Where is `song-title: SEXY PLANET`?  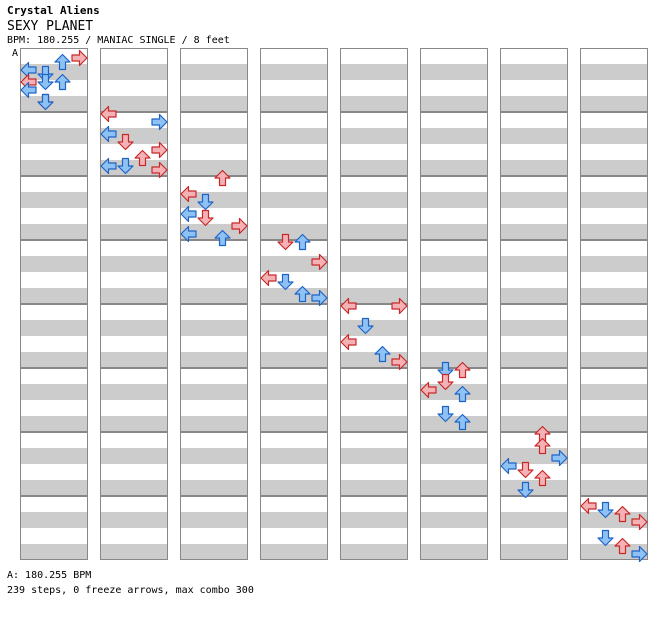
song-title: SEXY PLANET is located at coordinates (50, 26).